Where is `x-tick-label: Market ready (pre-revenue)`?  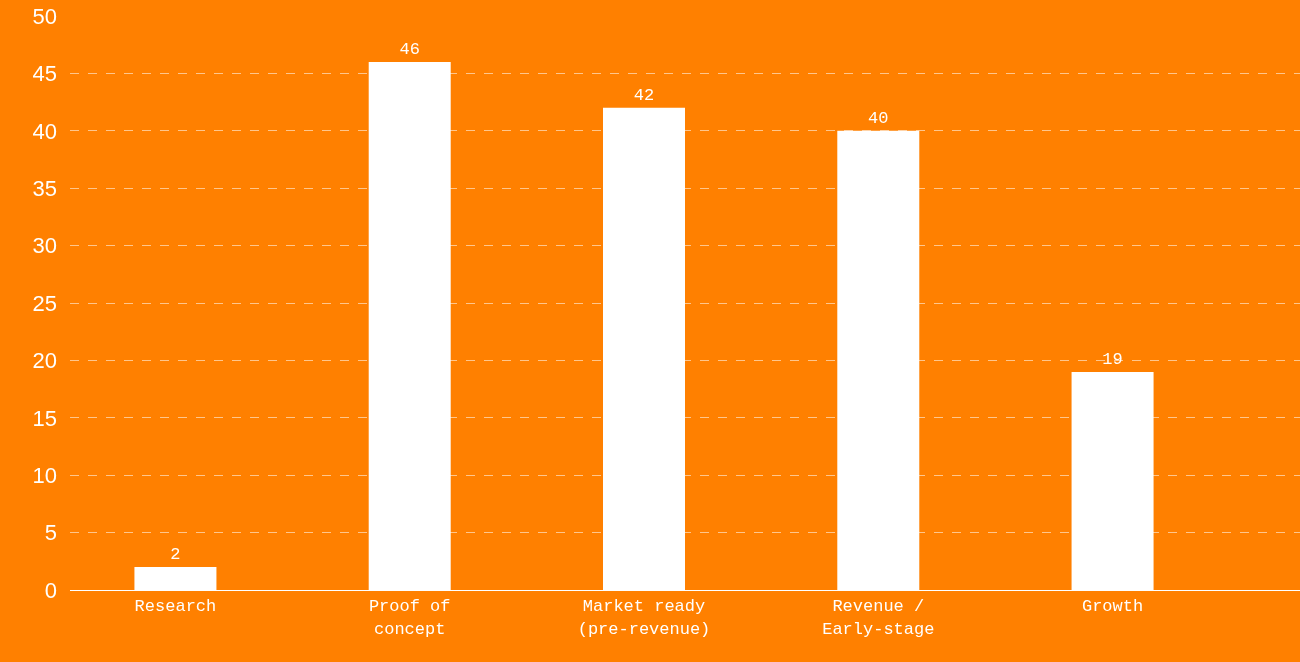
x-tick-label: Market ready (pre-revenue) is located at coordinates (644, 618).